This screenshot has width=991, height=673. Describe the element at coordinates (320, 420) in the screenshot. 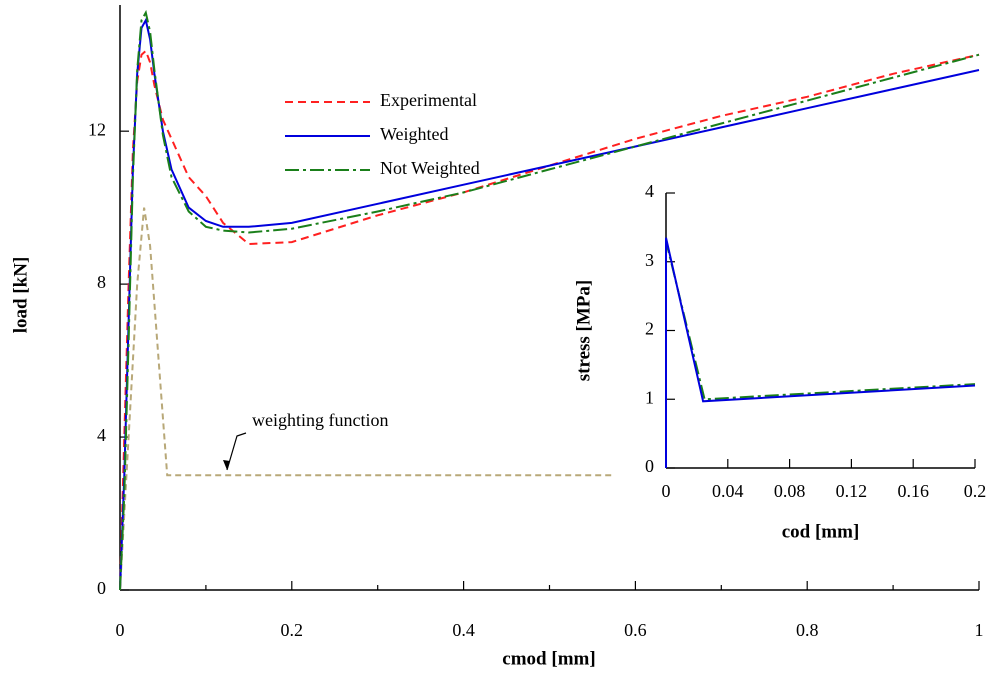

I see `annotation-label: weighting function` at that location.